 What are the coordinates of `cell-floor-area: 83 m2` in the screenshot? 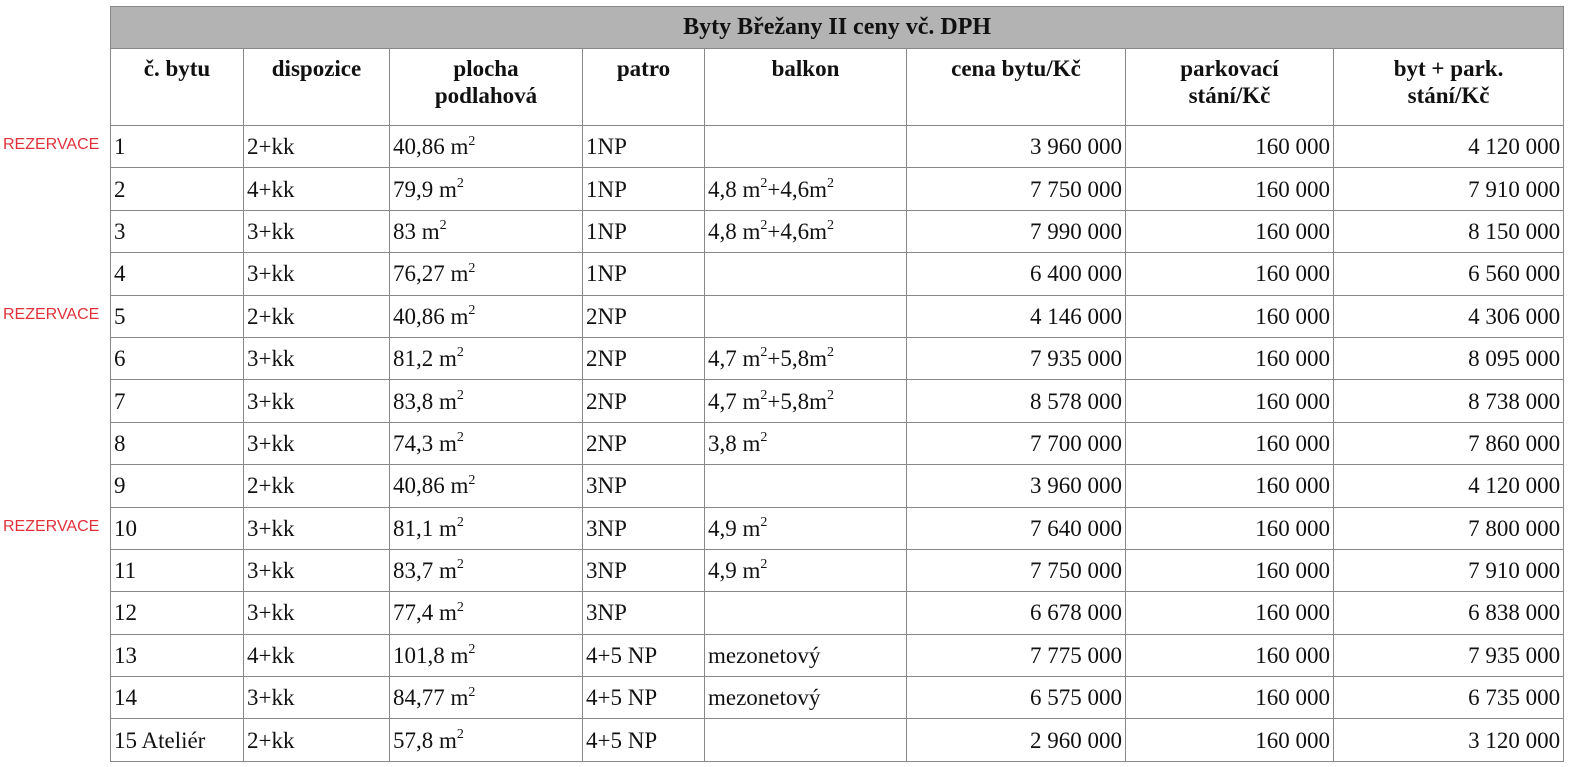 It's located at (486, 231).